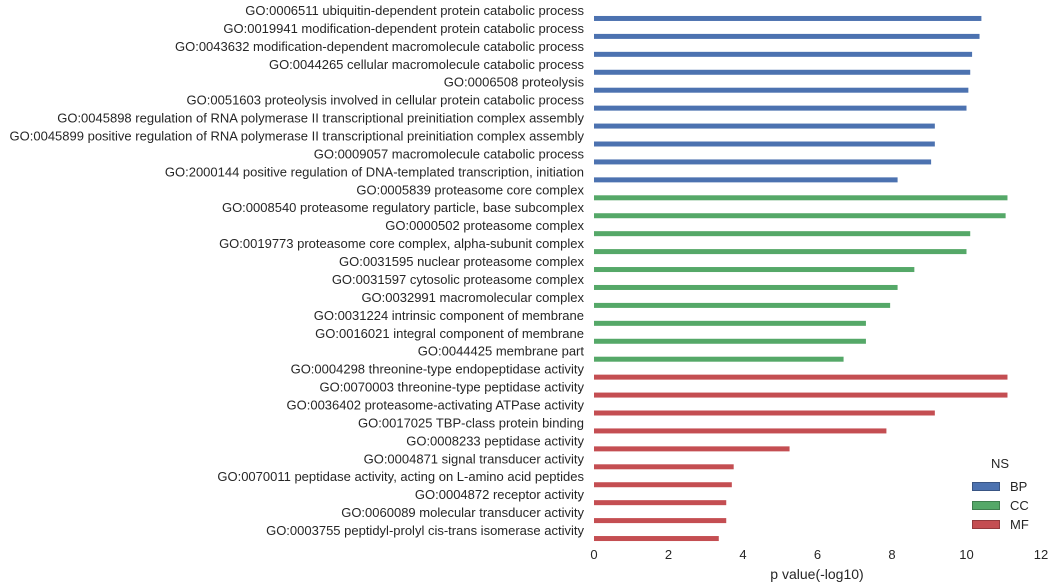 The width and height of the screenshot is (1054, 587). I want to click on x-tick-label: 6, so click(817, 554).